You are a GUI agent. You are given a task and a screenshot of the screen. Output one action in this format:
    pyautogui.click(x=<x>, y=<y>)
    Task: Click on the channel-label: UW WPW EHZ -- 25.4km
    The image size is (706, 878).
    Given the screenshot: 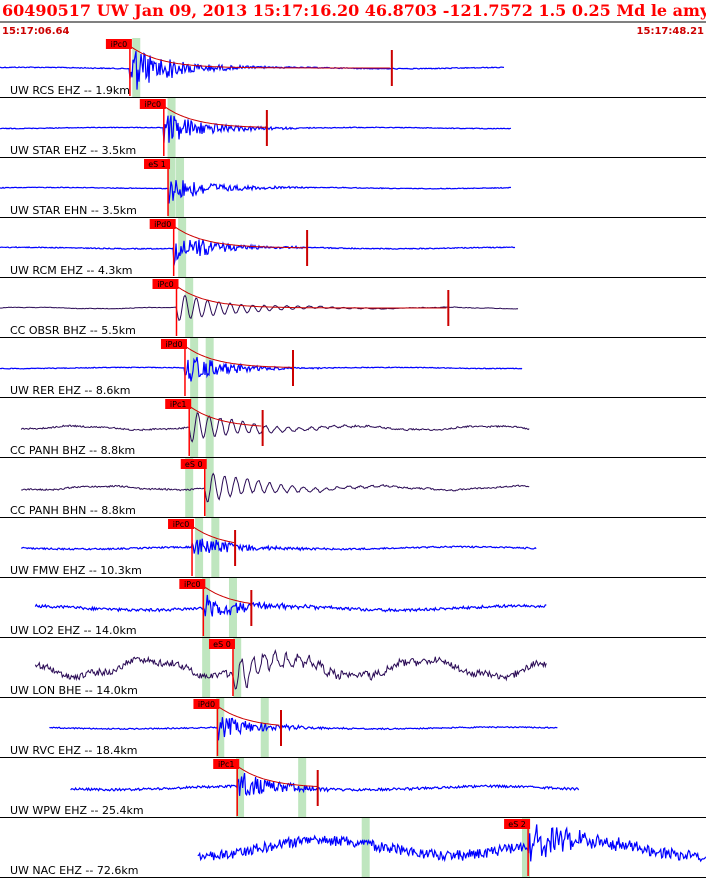 What is the action you would take?
    pyautogui.click(x=77, y=810)
    